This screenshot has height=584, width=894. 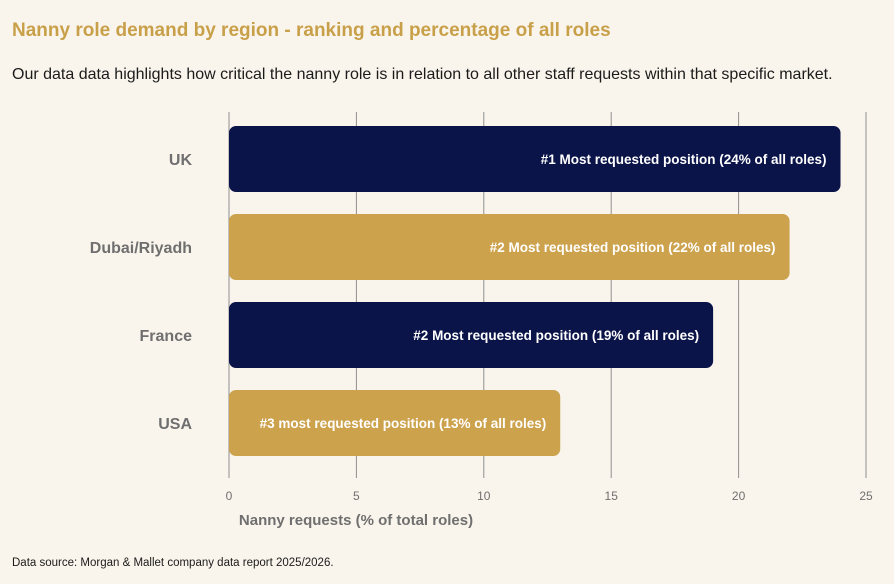 What do you see at coordinates (535, 159) in the screenshot?
I see `bar-uk` at bounding box center [535, 159].